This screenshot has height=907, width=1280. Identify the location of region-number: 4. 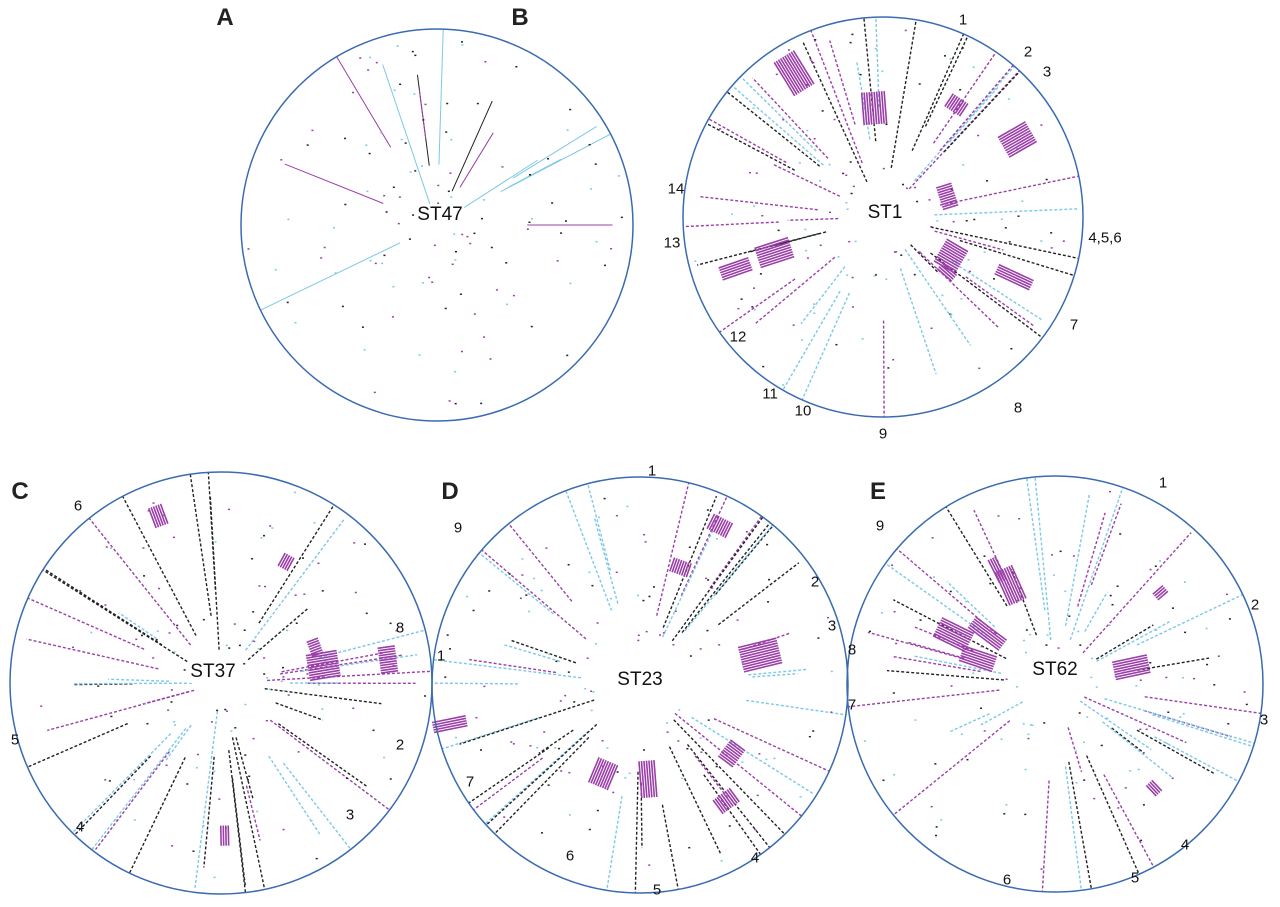
(1185, 845).